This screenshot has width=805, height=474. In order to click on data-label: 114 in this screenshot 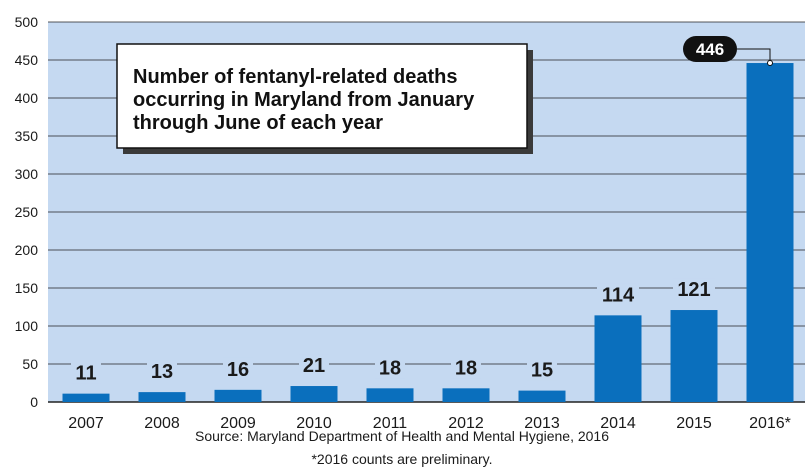, I will do `click(618, 295)`.